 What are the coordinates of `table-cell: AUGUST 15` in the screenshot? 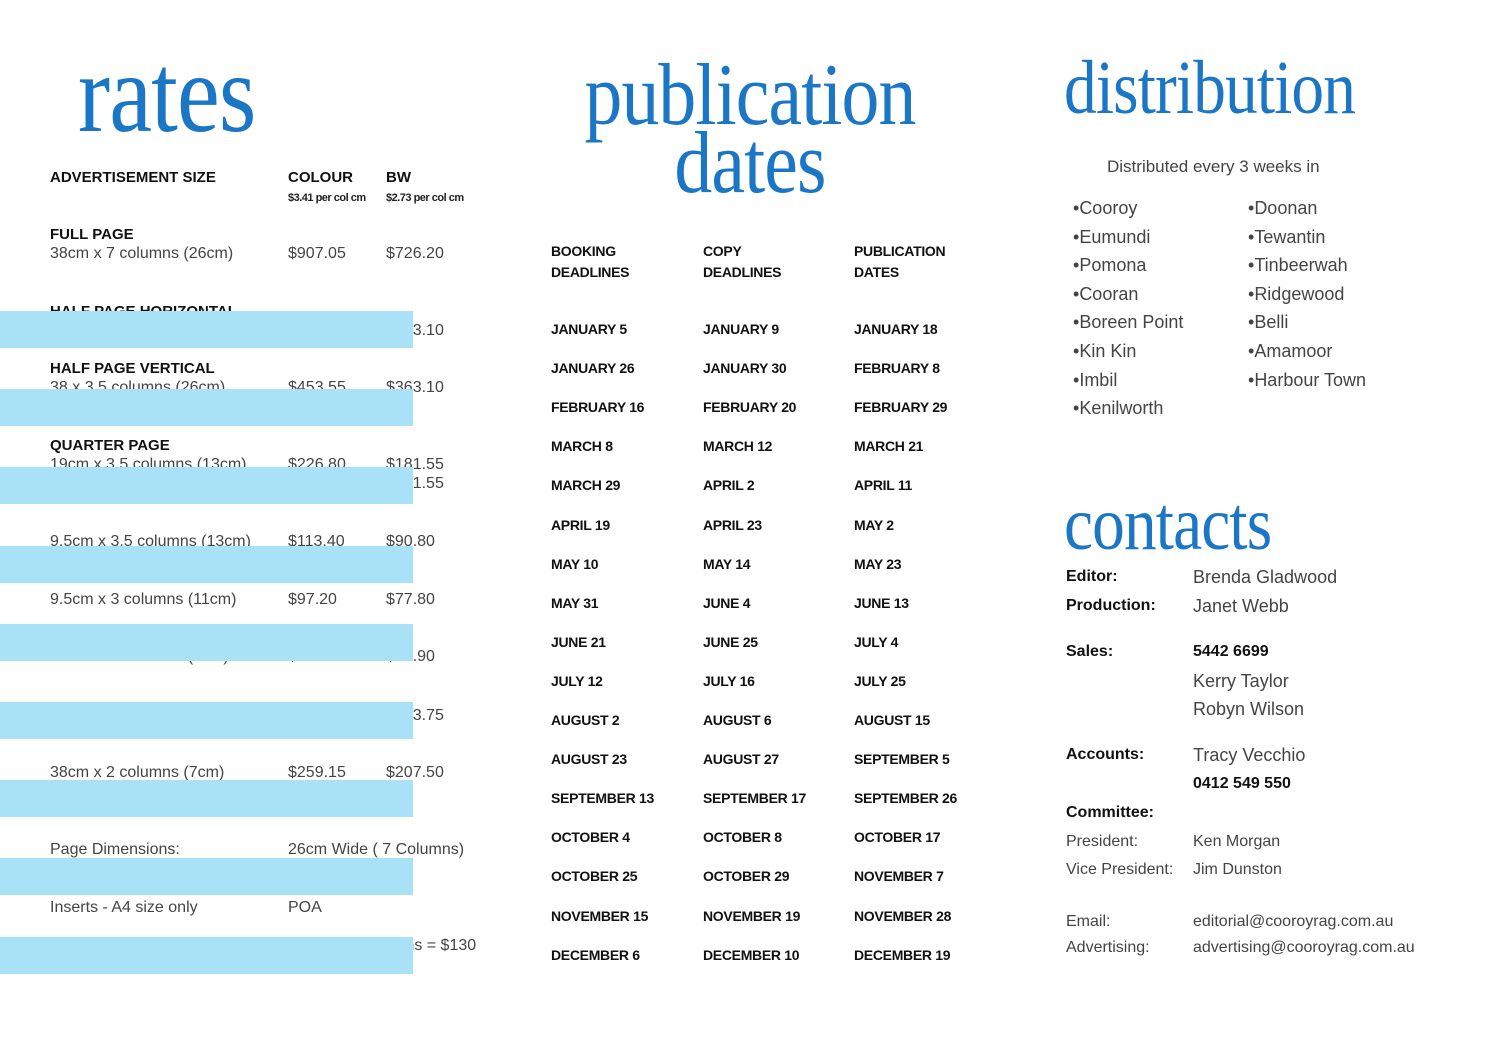 It's located at (892, 720).